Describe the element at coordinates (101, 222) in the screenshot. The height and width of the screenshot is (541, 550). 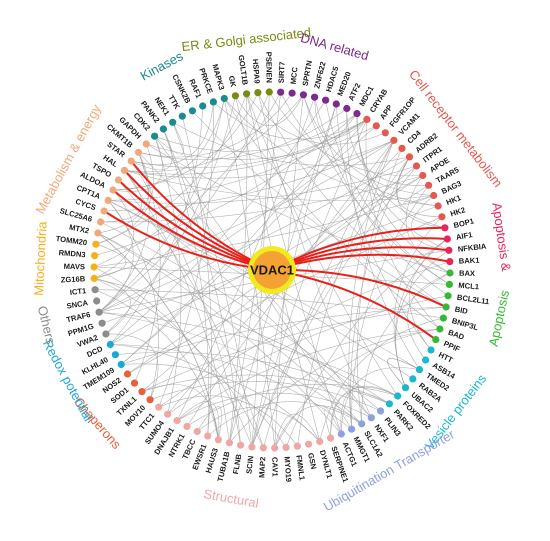
I see `gene-node-slc25a6` at that location.